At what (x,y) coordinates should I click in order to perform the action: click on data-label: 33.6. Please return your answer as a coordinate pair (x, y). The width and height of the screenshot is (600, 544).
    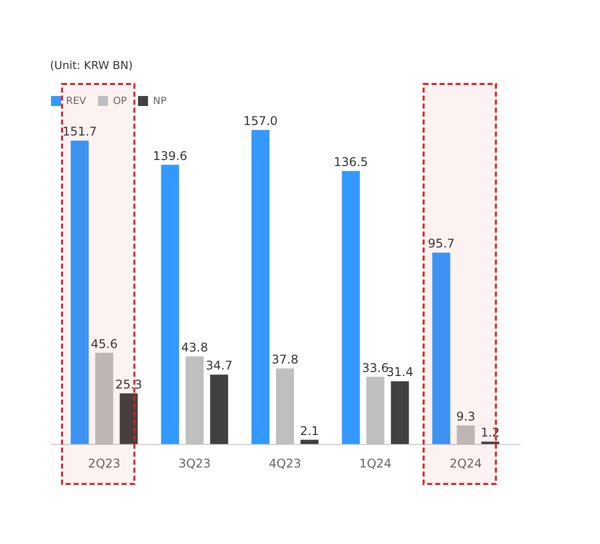
    Looking at the image, I should click on (375, 367).